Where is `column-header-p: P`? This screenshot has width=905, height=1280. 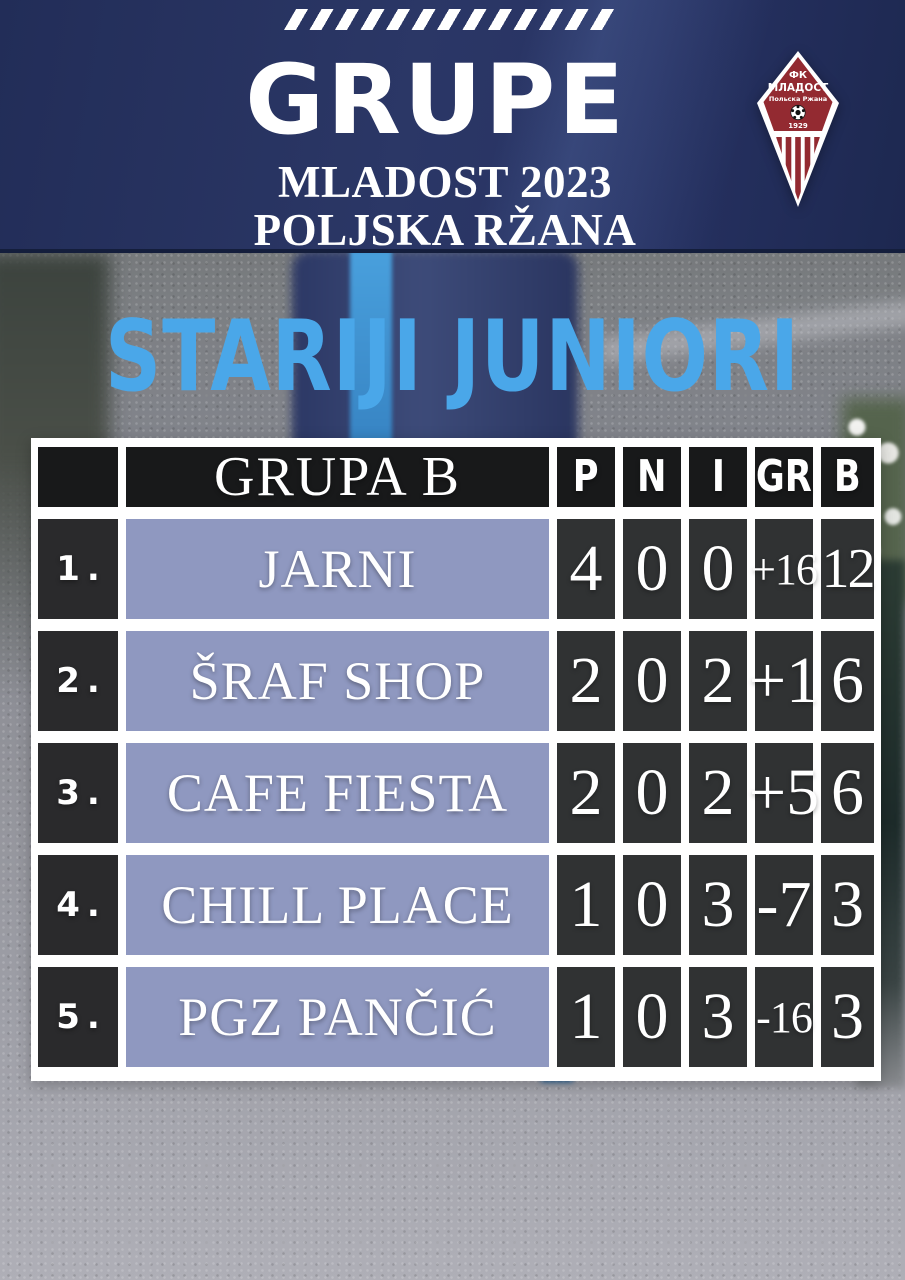 column-header-p: P is located at coordinates (586, 477).